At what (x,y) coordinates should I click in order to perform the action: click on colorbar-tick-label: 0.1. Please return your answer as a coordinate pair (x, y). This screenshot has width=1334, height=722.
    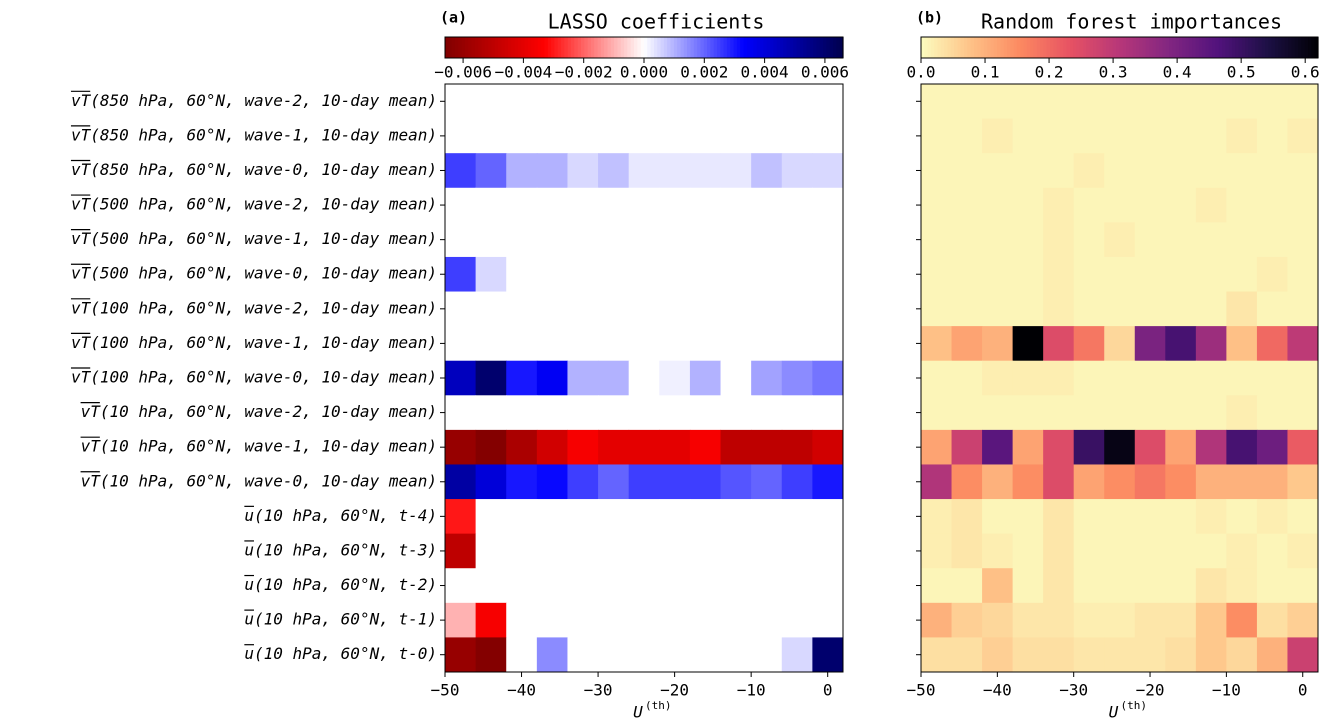
    Looking at the image, I should click on (985, 72).